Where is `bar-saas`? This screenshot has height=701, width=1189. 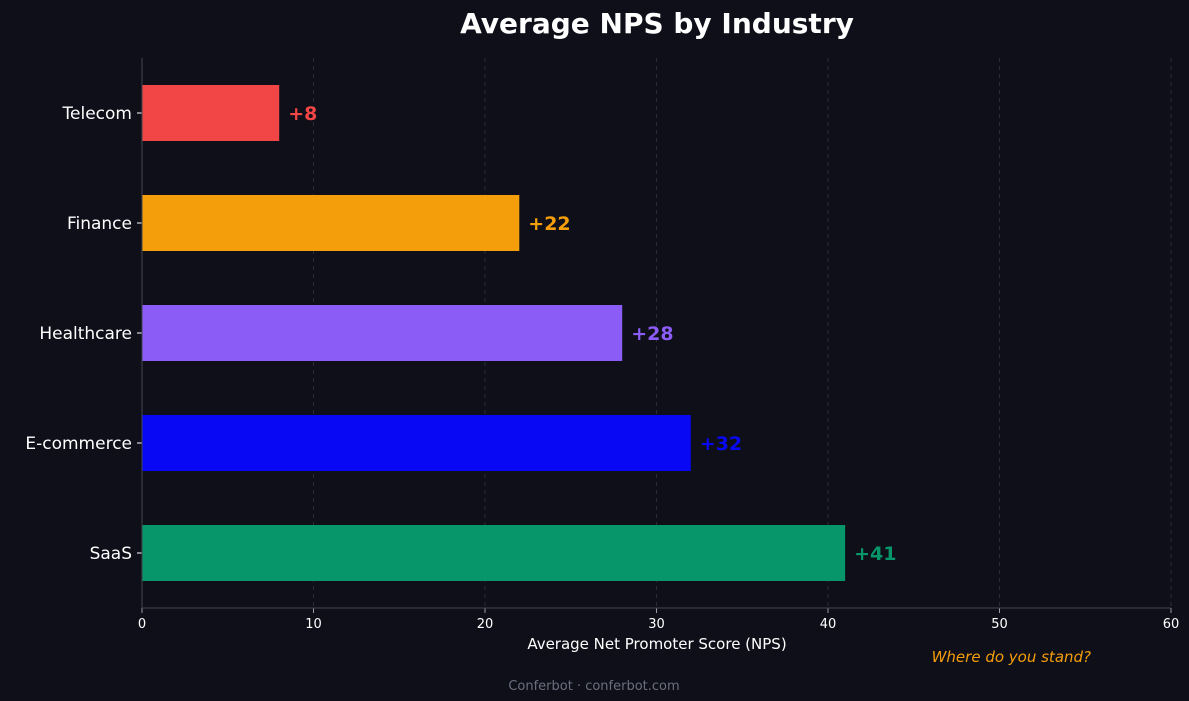
bar-saas is located at coordinates (494, 553).